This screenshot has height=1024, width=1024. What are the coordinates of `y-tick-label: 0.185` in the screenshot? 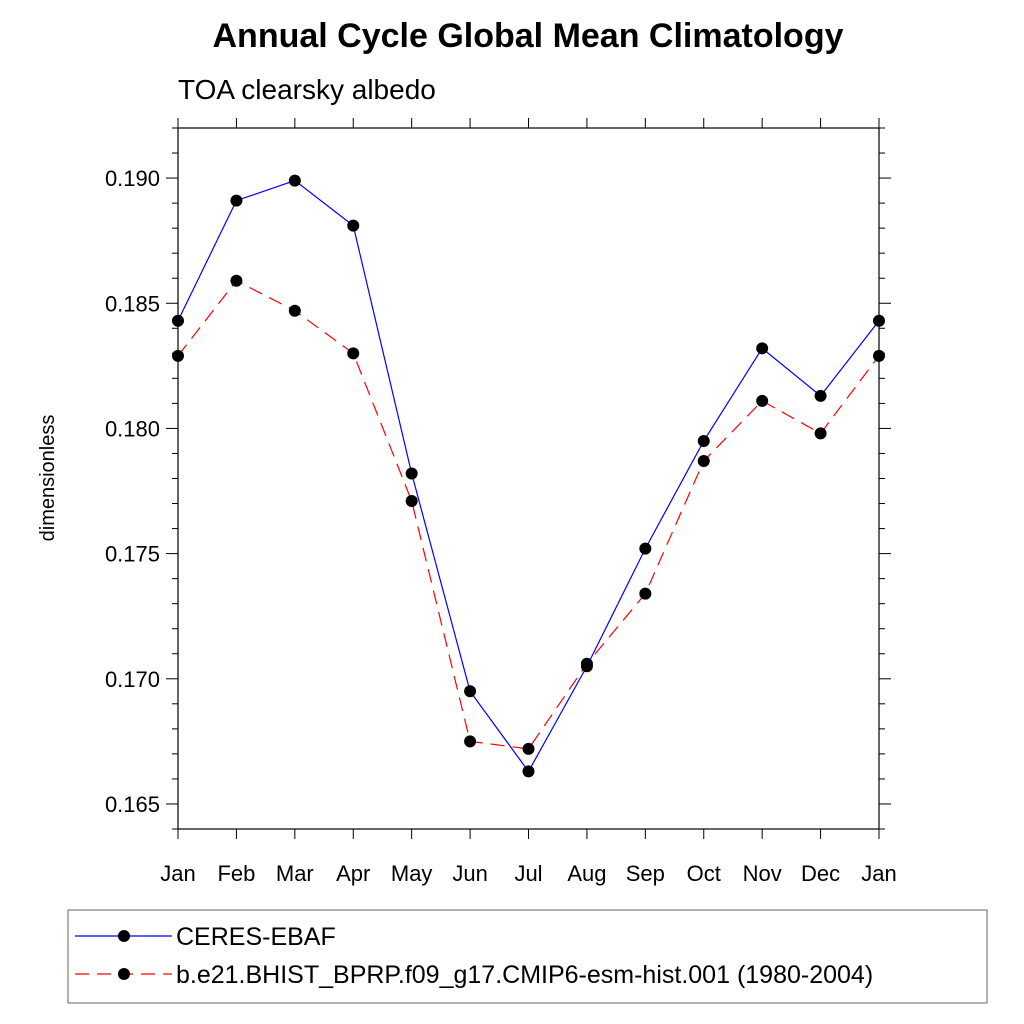 It's located at (132, 303).